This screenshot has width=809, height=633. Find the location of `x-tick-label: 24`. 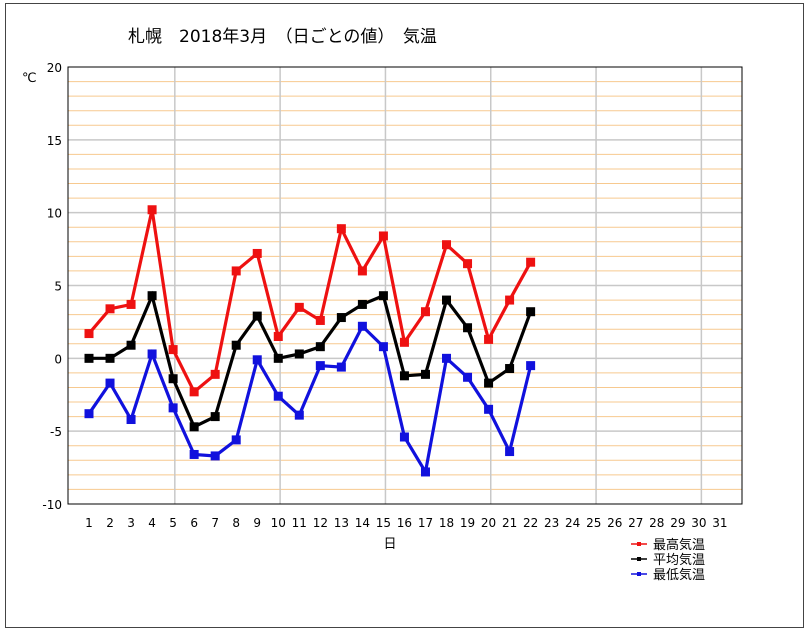

x-tick-label: 24 is located at coordinates (572, 523).